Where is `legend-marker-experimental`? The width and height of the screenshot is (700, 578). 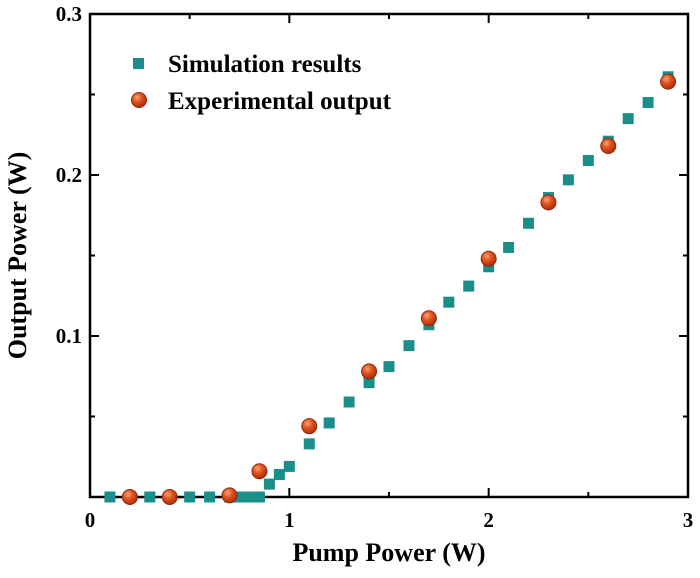 legend-marker-experimental is located at coordinates (139, 100).